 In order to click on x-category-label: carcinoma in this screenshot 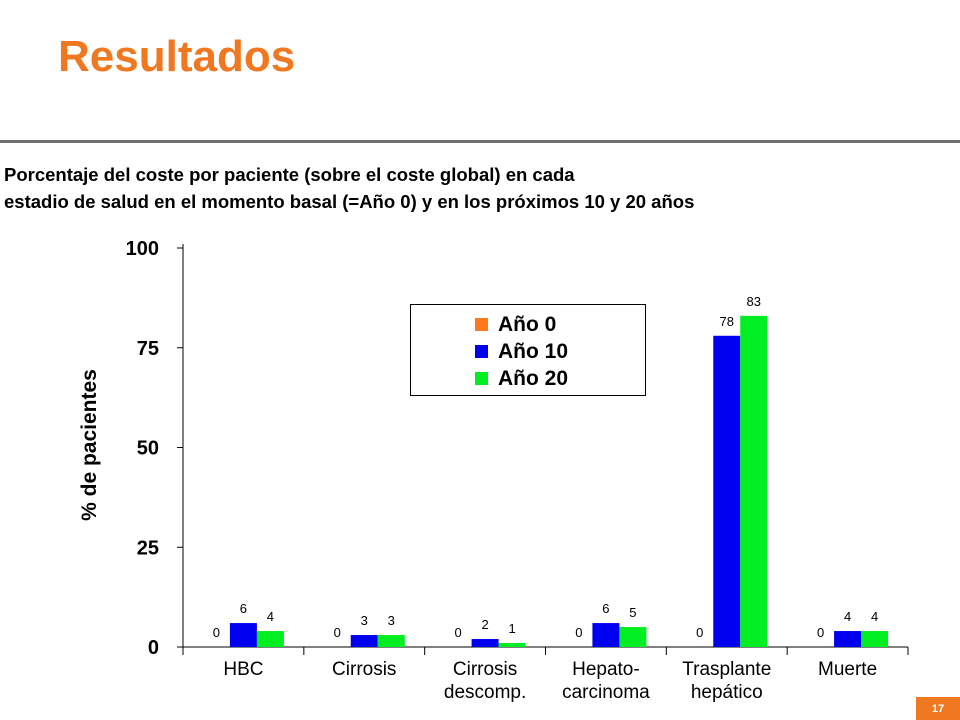, I will do `click(606, 692)`.